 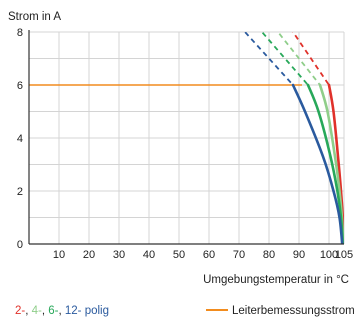 I want to click on legend-4-pole: 4-, so click(x=37, y=311).